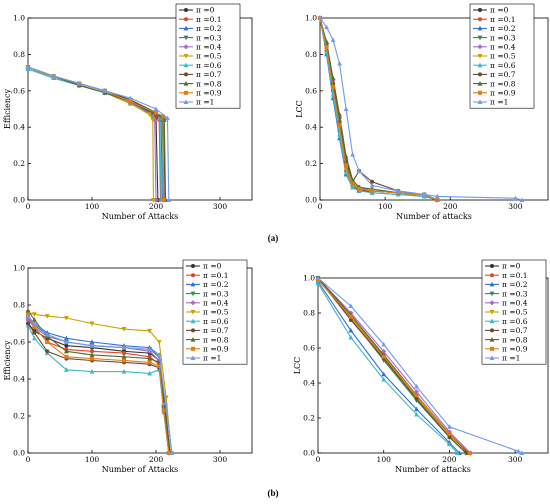 The image size is (550, 504). What do you see at coordinates (19, 18) in the screenshot?
I see `y-tick-label: 1.0` at bounding box center [19, 18].